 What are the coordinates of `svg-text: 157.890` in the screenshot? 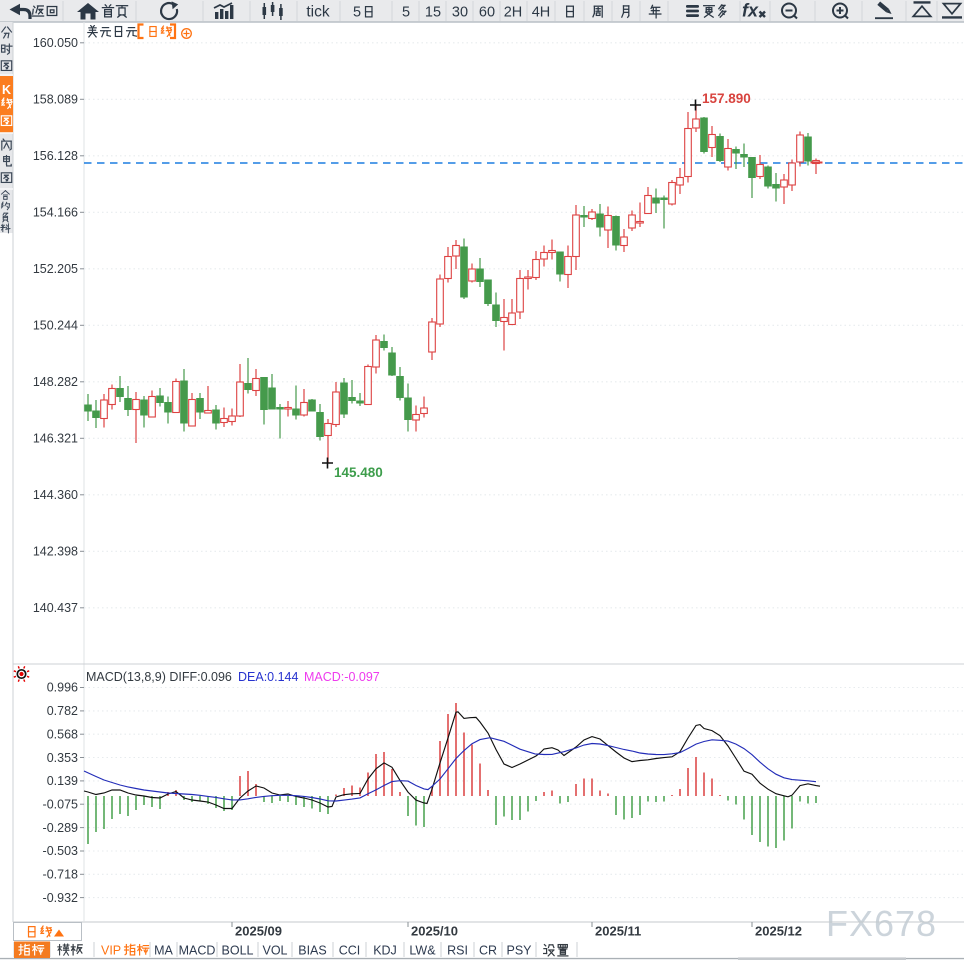 It's located at (726, 98).